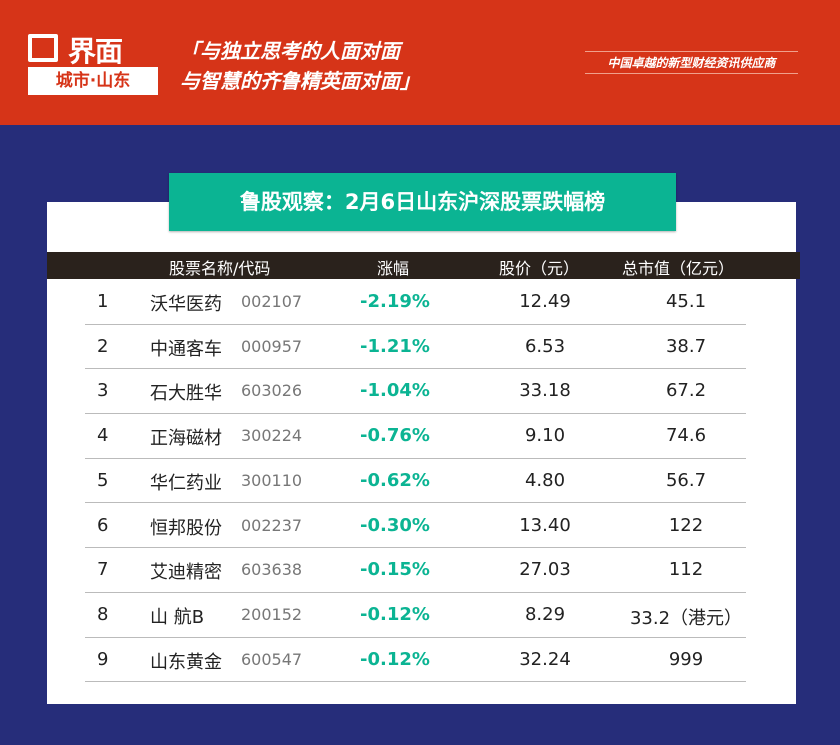 The height and width of the screenshot is (745, 840). I want to click on page-title: 鲁股观察：2月6日山东沪深股票跌幅榜, so click(422, 202).